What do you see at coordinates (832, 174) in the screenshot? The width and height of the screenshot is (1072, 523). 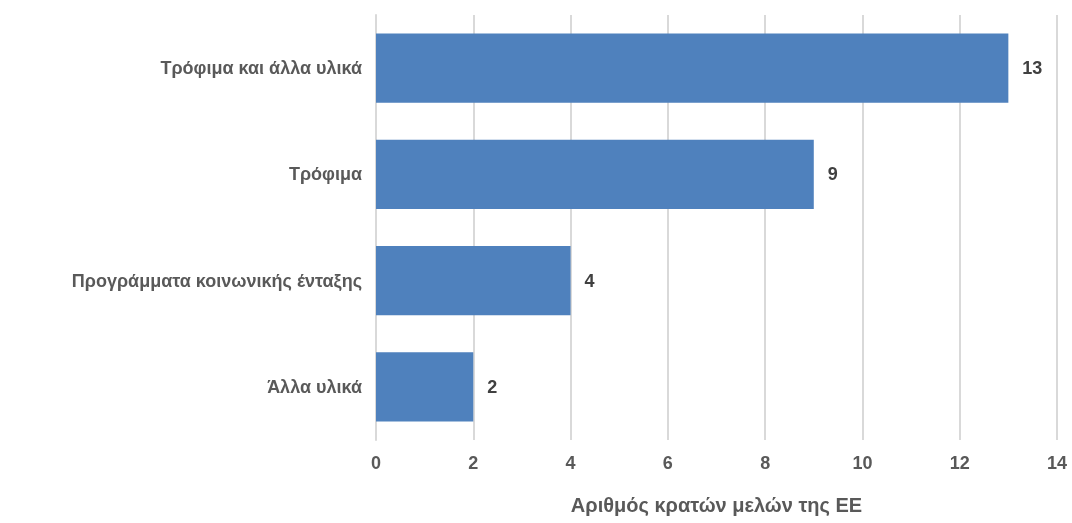 I see `data-label: 9` at bounding box center [832, 174].